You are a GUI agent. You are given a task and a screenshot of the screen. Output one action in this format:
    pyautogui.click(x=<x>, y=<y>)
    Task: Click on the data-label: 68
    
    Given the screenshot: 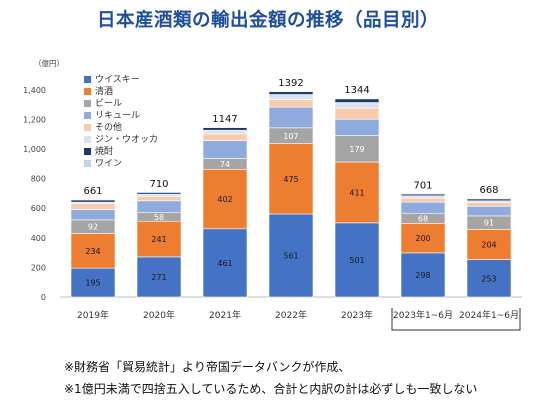 What is the action you would take?
    pyautogui.click(x=423, y=218)
    